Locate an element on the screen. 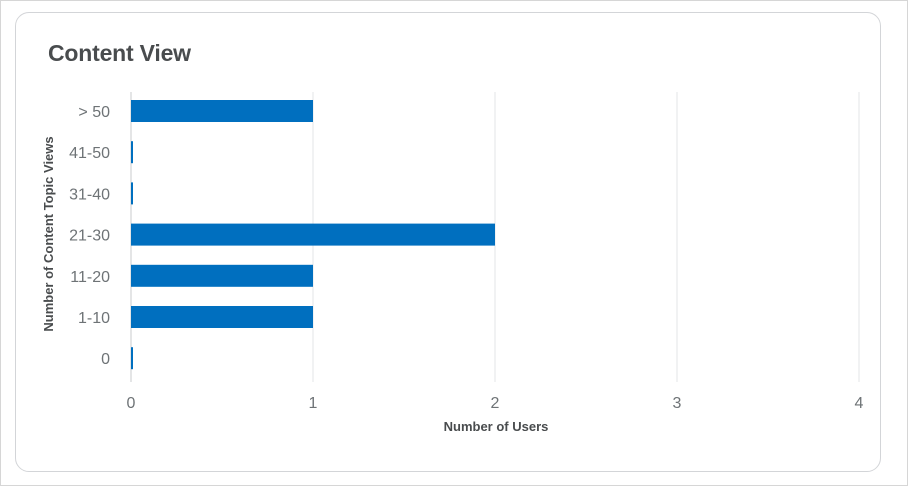  y-tick-label: 41-50 is located at coordinates (89, 153).